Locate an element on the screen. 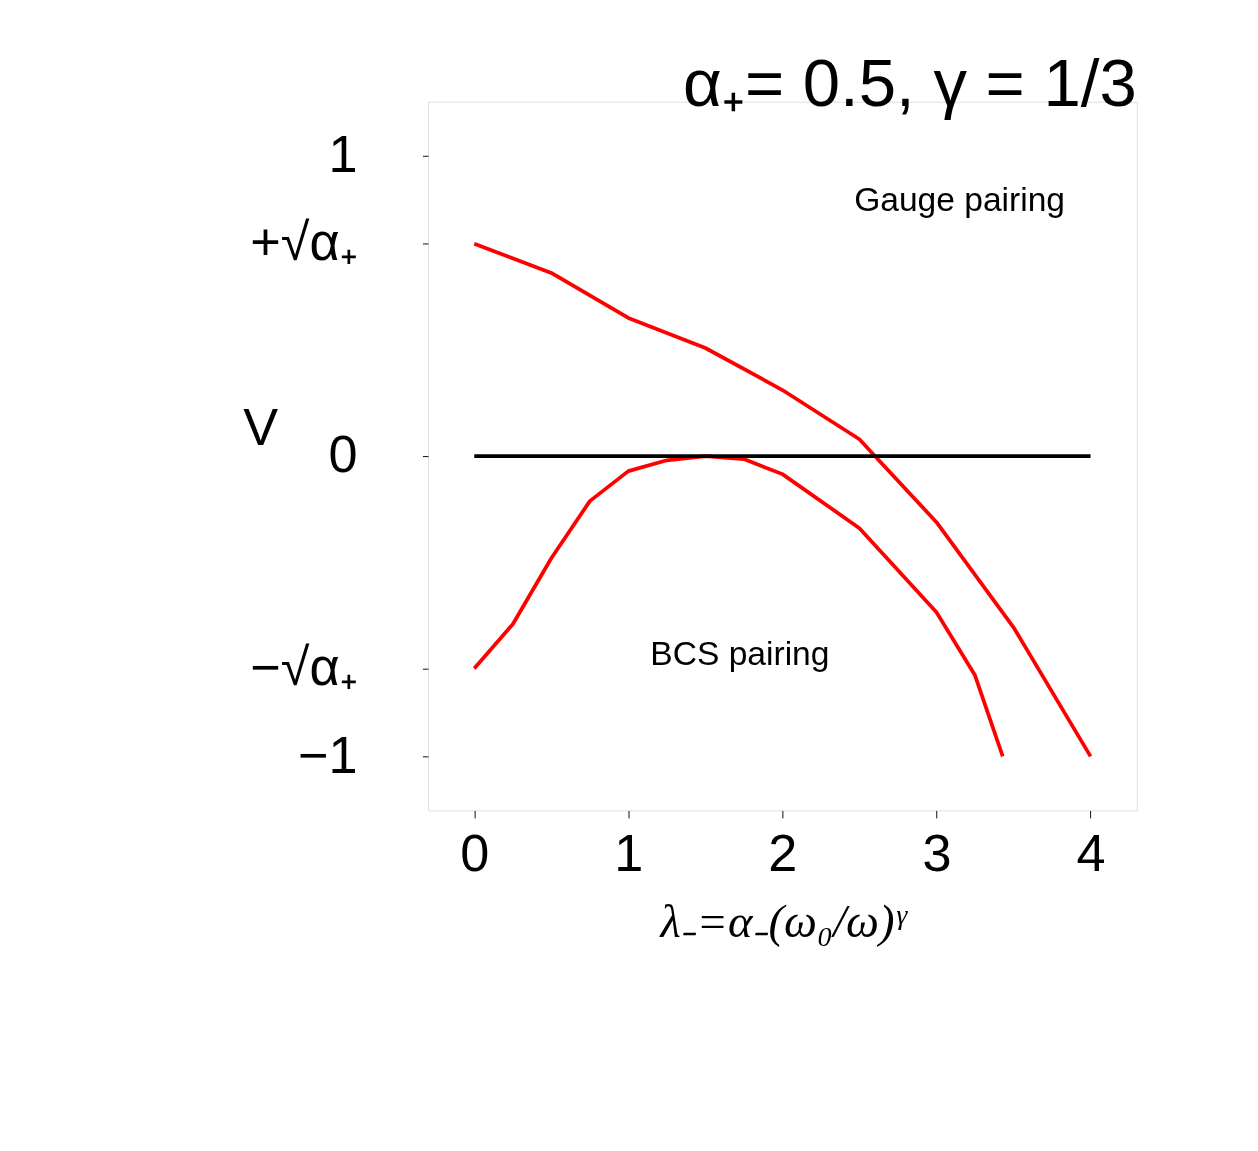 The width and height of the screenshot is (1258, 1151). x-tick-label: 1 is located at coordinates (629, 852).